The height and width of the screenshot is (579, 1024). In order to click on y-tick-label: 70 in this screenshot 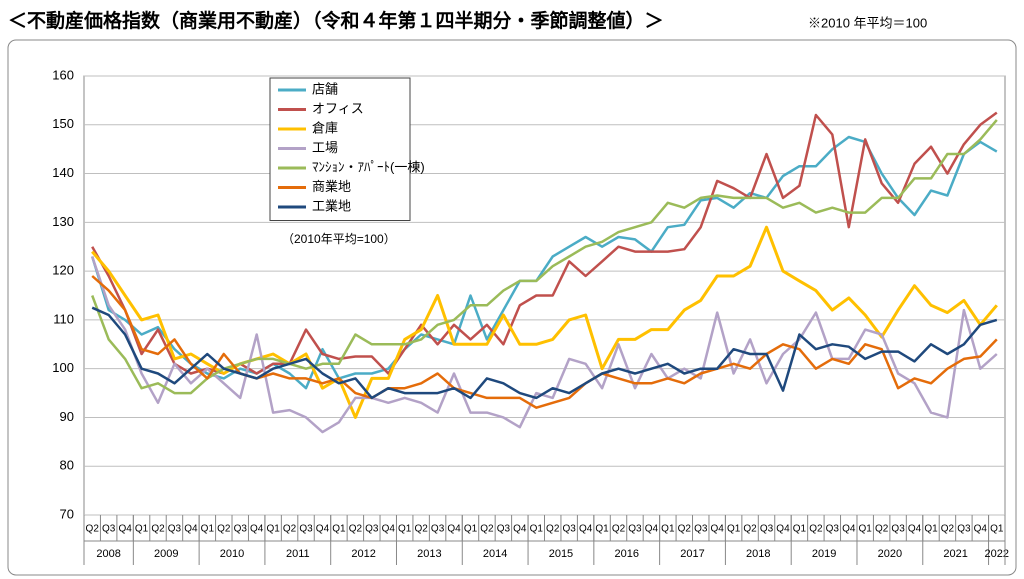, I will do `click(67, 513)`.